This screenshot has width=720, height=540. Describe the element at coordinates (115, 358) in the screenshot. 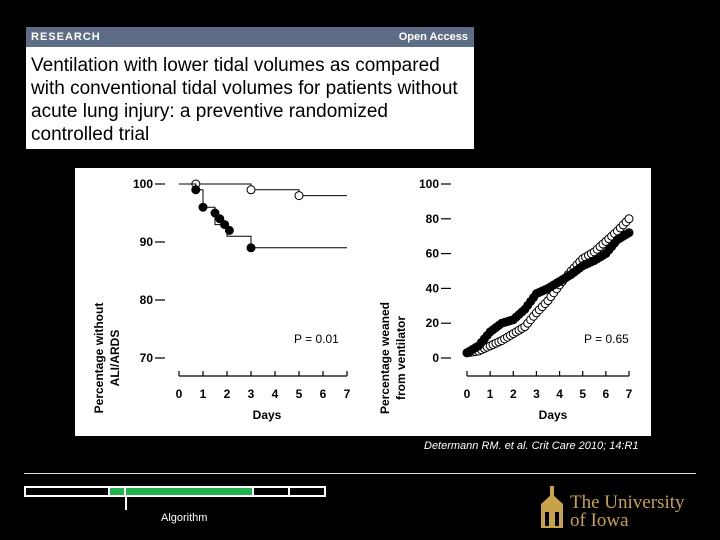

I see `left-ylabel-line2: ALI/ARDS` at that location.